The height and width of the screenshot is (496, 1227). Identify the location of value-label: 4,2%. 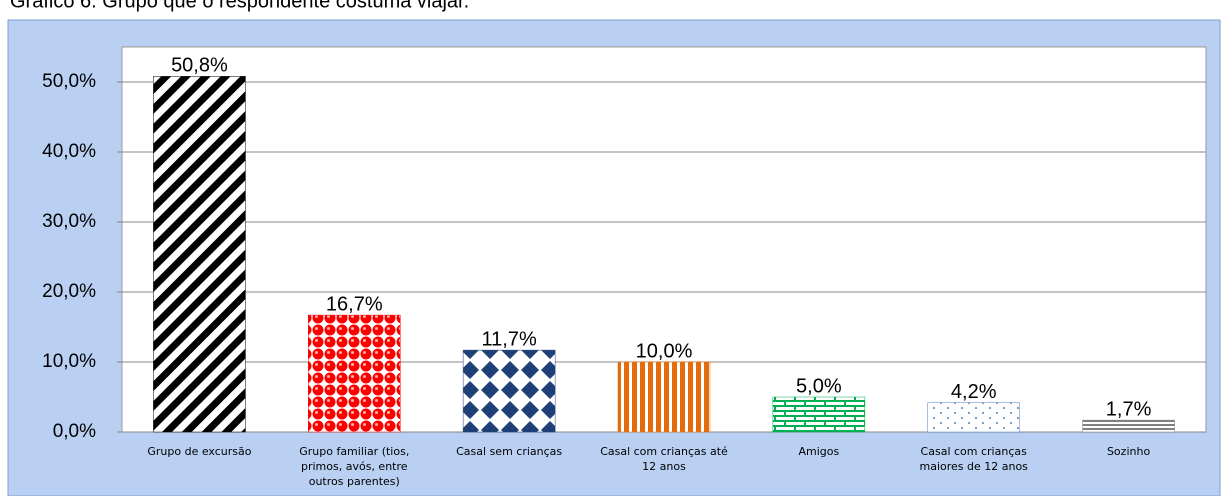
(974, 392).